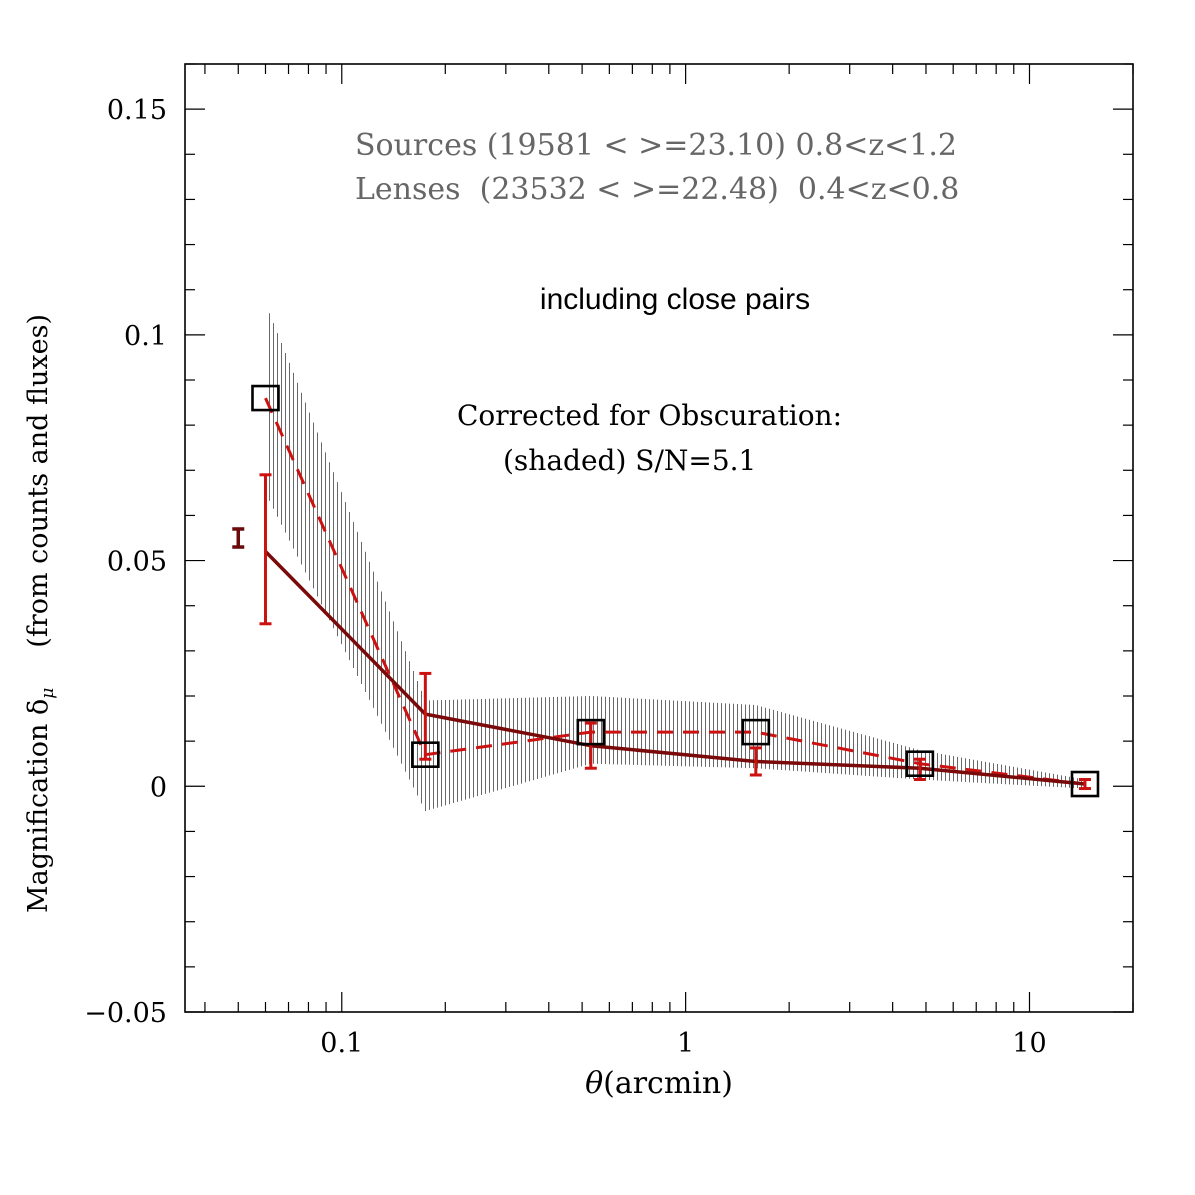  I want to click on extra-error-bar, so click(238, 538).